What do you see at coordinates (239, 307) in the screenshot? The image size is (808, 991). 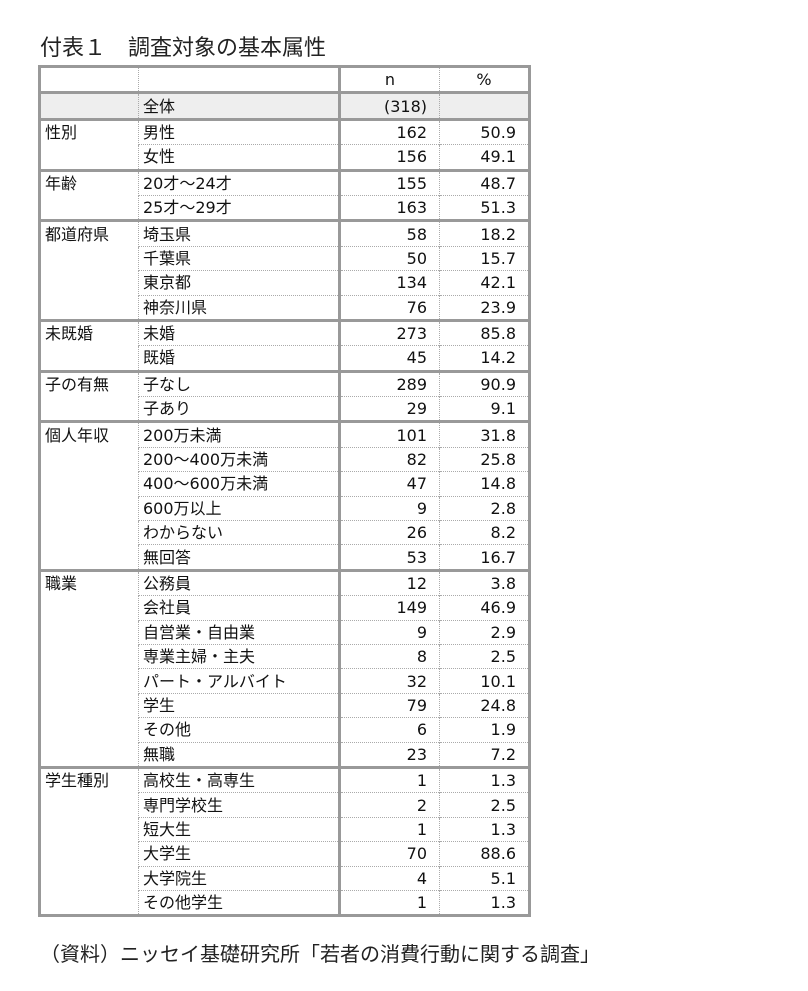 I see `item-label: 神奈川県` at bounding box center [239, 307].